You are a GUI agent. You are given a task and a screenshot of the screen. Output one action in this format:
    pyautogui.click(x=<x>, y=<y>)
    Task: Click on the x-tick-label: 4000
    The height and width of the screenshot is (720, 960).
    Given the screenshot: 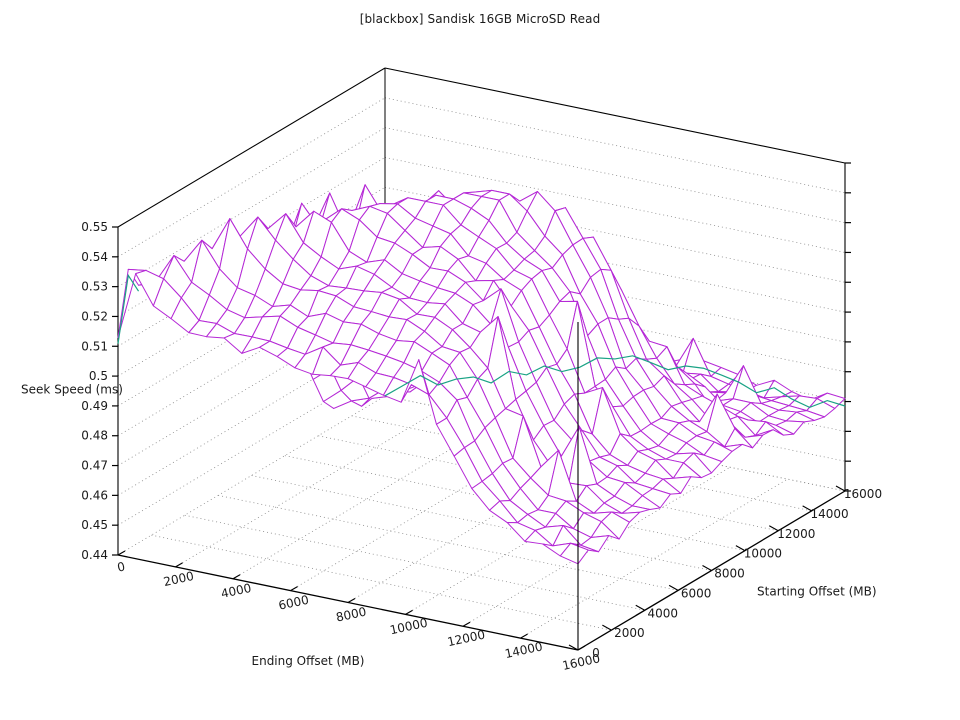 What is the action you would take?
    pyautogui.click(x=236, y=591)
    